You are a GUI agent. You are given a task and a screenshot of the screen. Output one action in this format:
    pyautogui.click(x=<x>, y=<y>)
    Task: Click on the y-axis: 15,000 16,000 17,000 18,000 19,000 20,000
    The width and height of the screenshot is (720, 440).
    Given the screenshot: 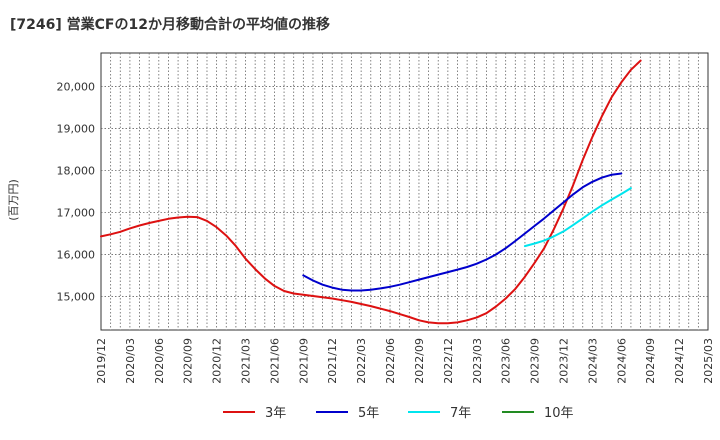 What is the action you would take?
    pyautogui.click(x=76, y=192)
    